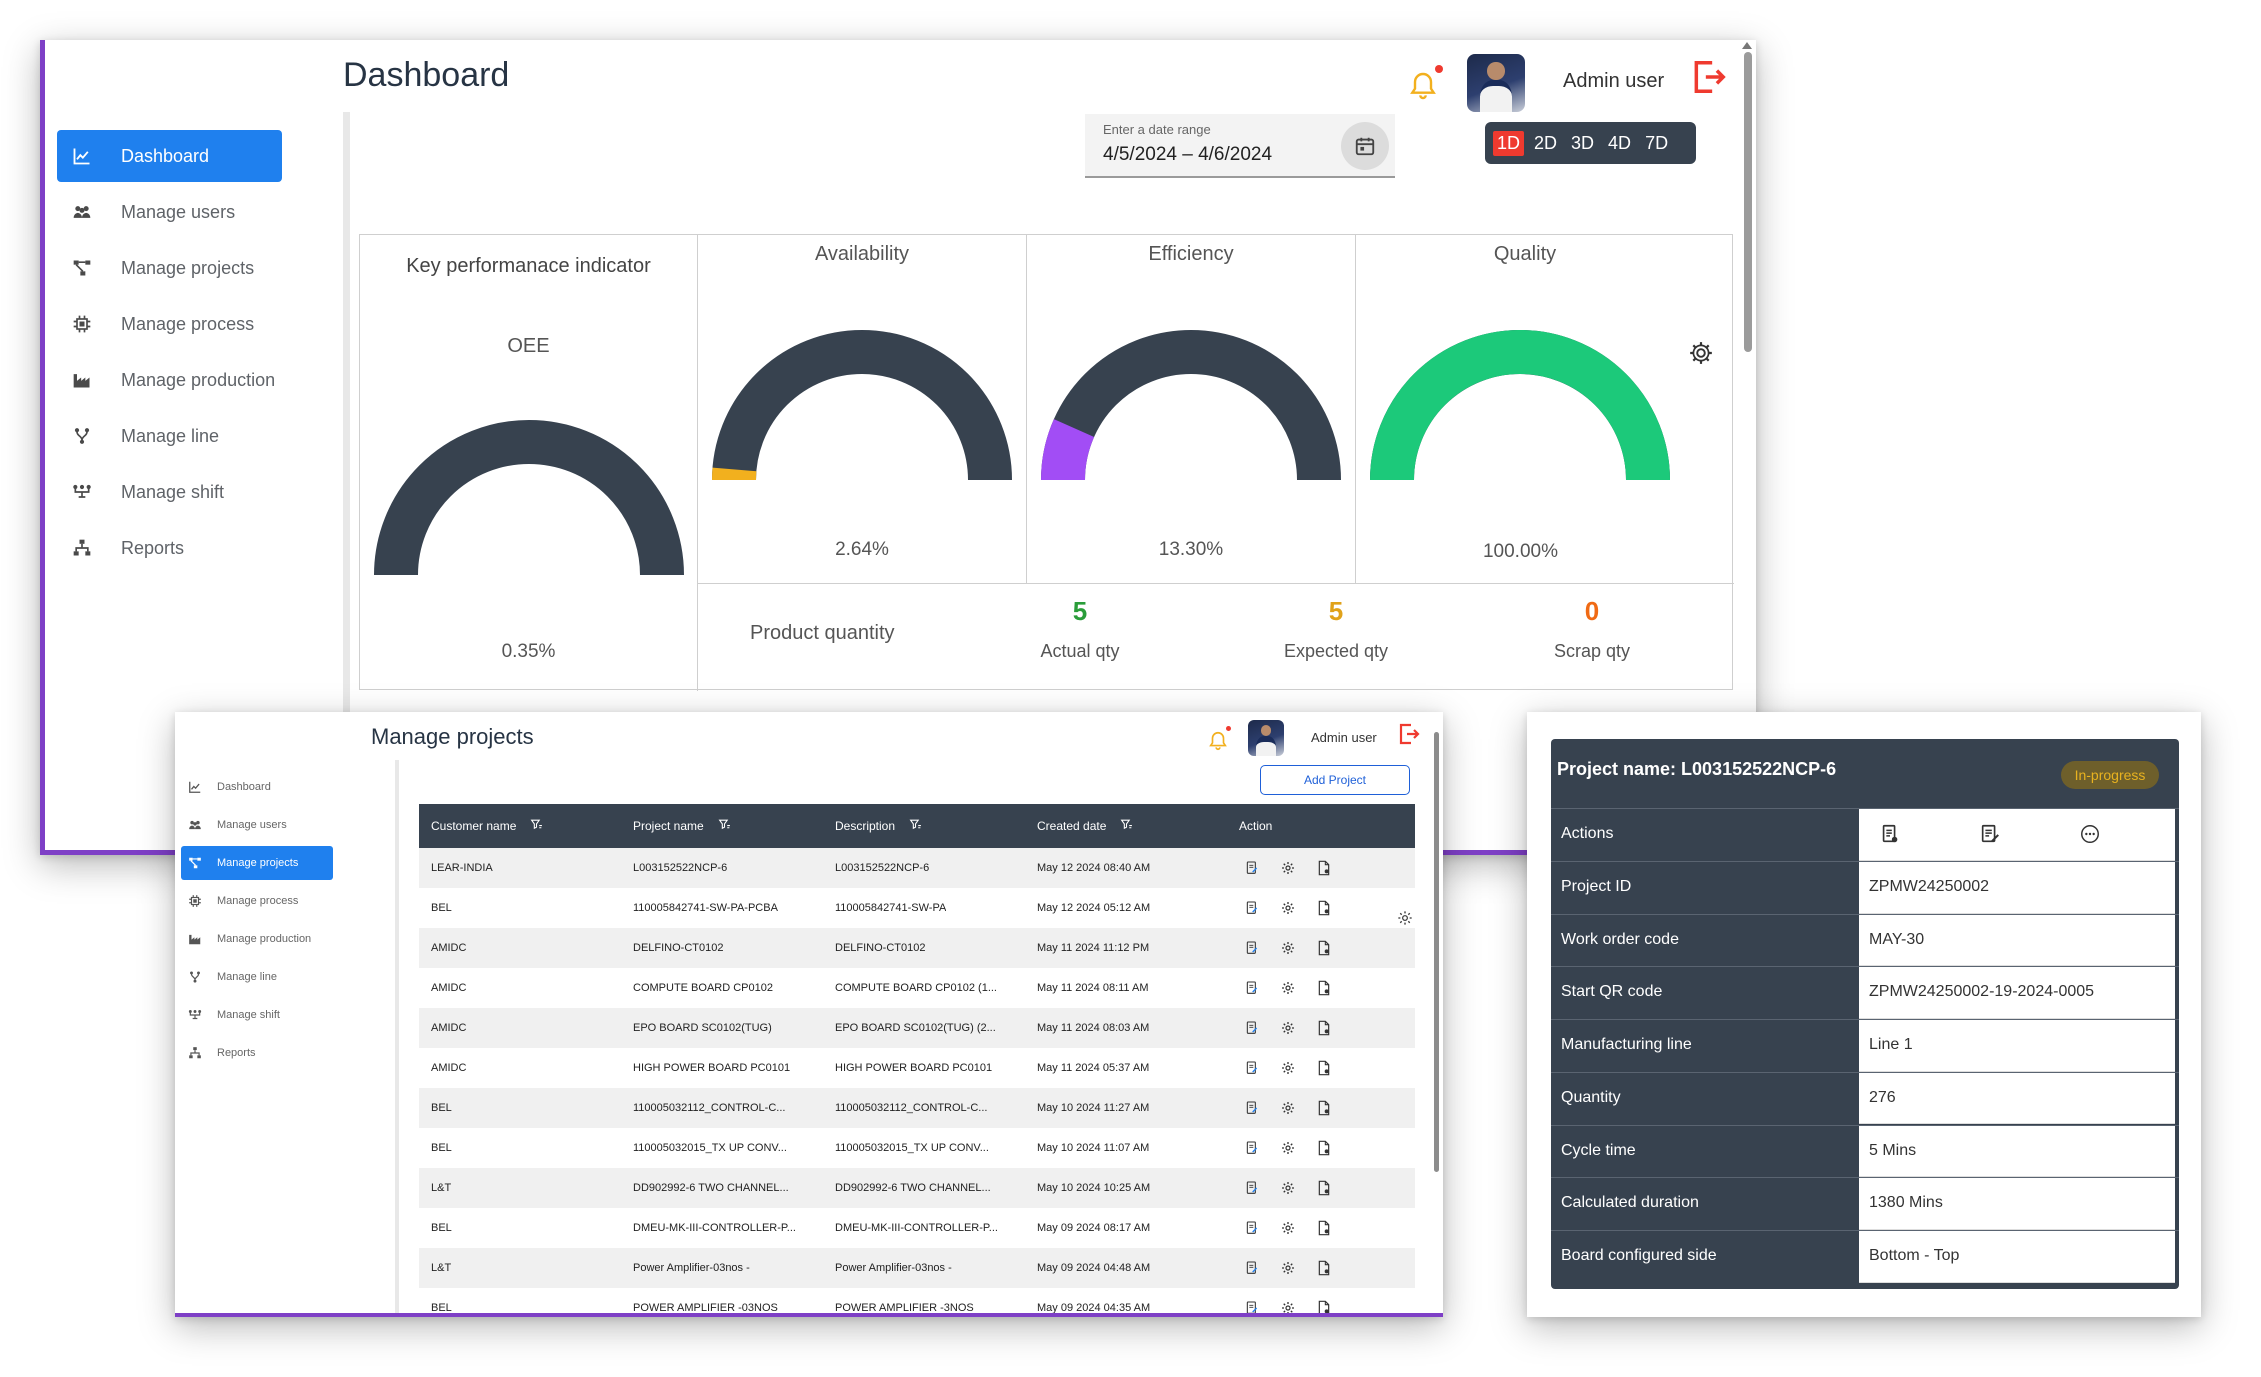  I want to click on notification-dot, so click(1228, 728).